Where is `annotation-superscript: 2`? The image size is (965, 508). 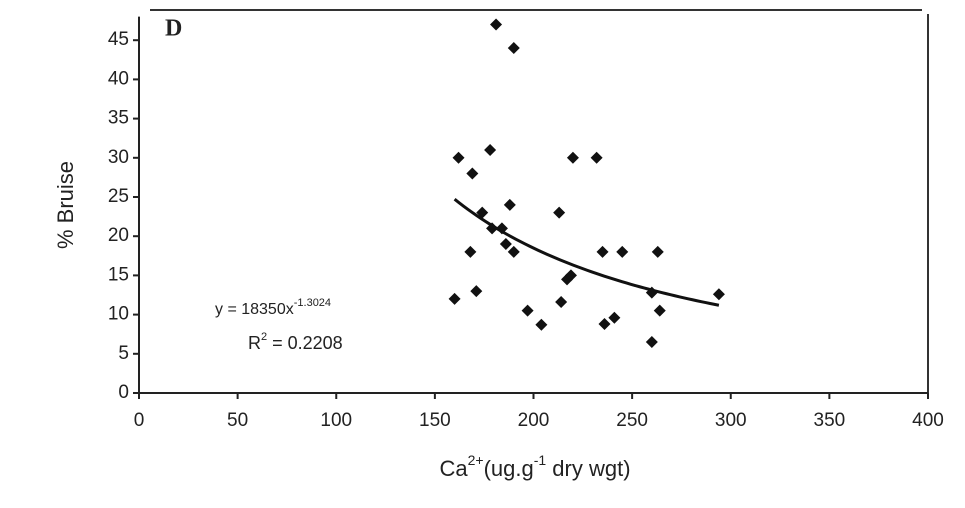 annotation-superscript: 2 is located at coordinates (264, 337).